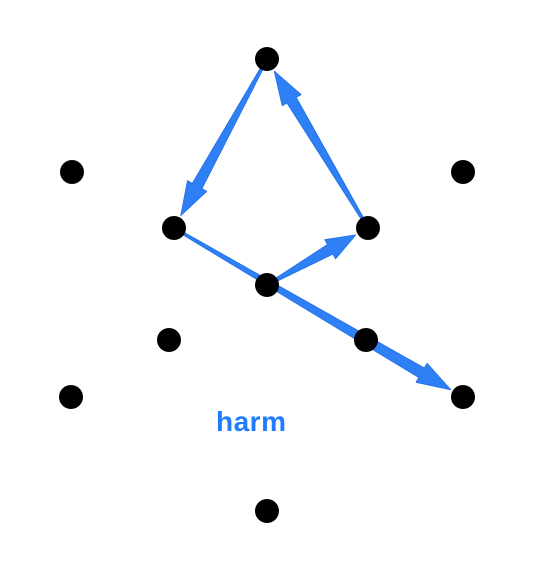 The image size is (538, 563). What do you see at coordinates (463, 172) in the screenshot?
I see `dot-upper-right` at bounding box center [463, 172].